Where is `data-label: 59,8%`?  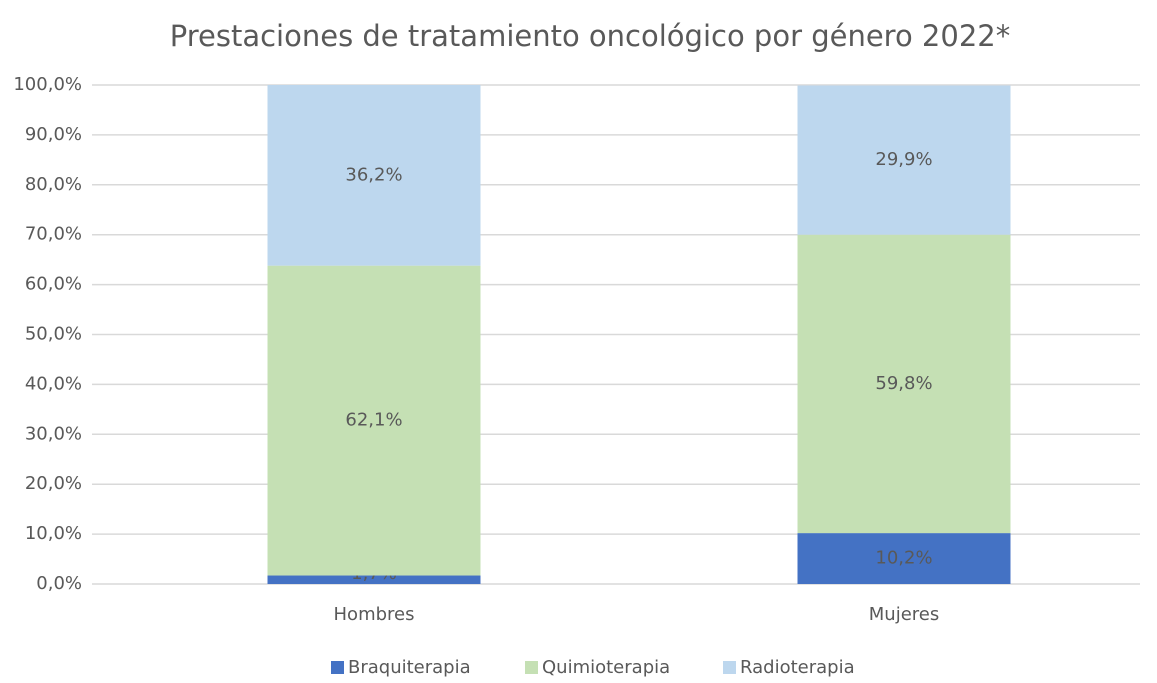 data-label: 59,8% is located at coordinates (903, 383).